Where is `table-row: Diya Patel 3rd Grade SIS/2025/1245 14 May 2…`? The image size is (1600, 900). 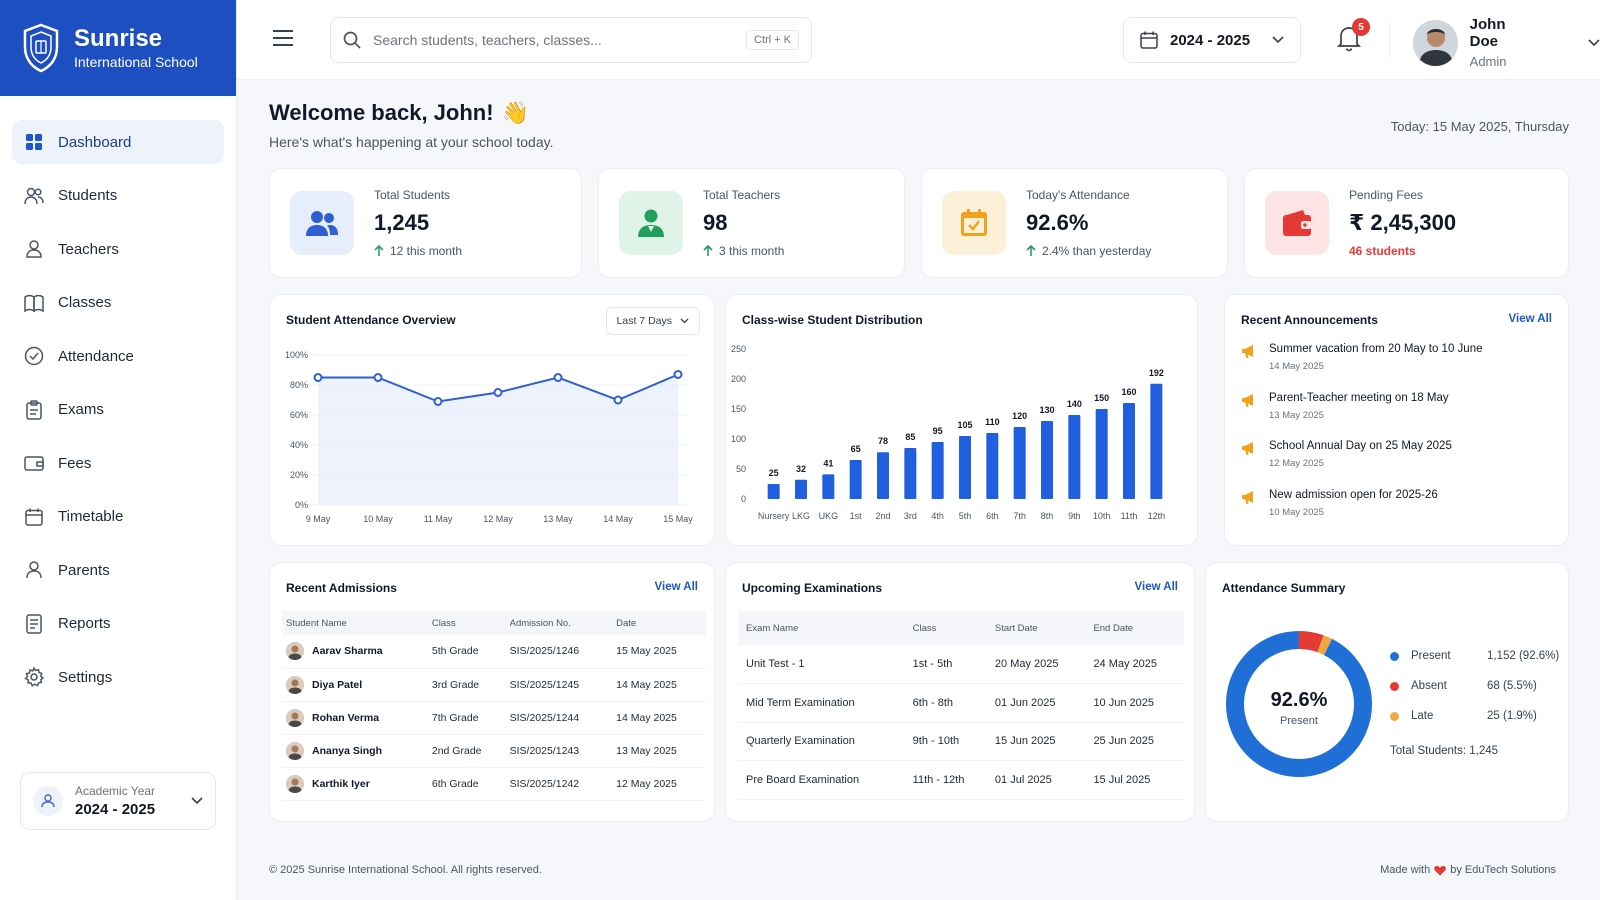
table-row: Diya Patel 3rd Grade SIS/2025/1245 14 May 2… is located at coordinates (494, 684).